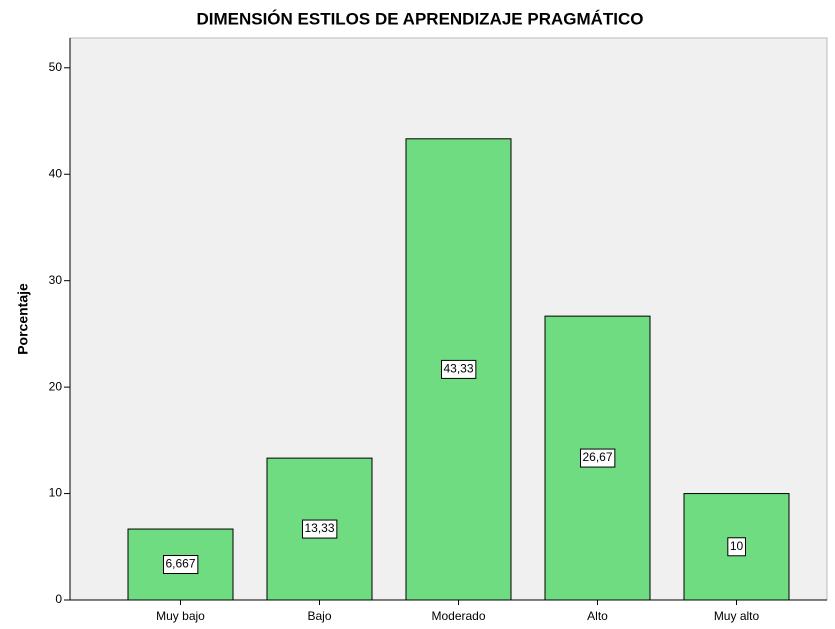 This screenshot has height=629, width=835. I want to click on value-label: 13,33, so click(319, 528).